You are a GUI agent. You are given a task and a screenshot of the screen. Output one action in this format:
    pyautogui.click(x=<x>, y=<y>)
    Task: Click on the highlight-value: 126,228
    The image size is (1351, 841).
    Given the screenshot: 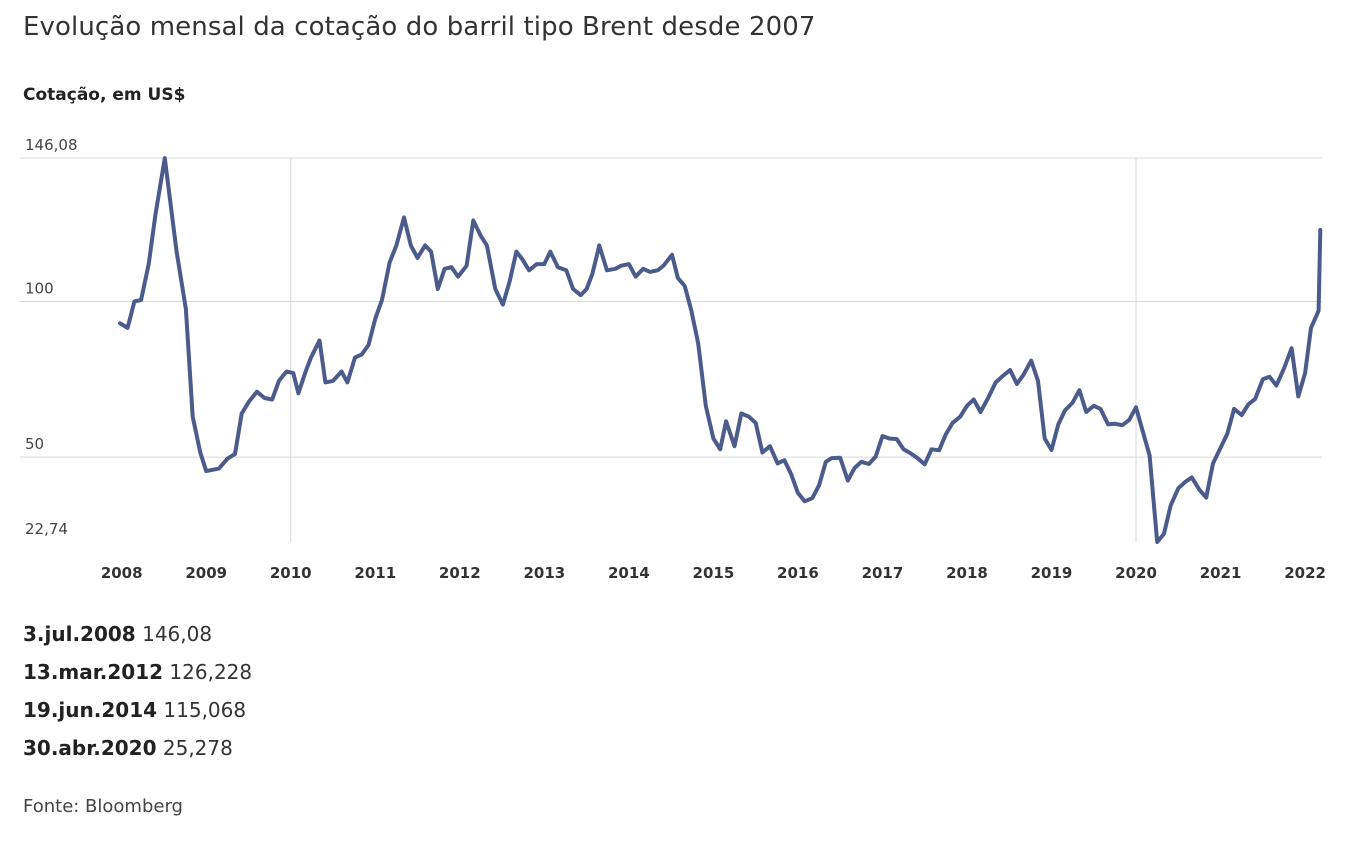 What is the action you would take?
    pyautogui.click(x=211, y=672)
    